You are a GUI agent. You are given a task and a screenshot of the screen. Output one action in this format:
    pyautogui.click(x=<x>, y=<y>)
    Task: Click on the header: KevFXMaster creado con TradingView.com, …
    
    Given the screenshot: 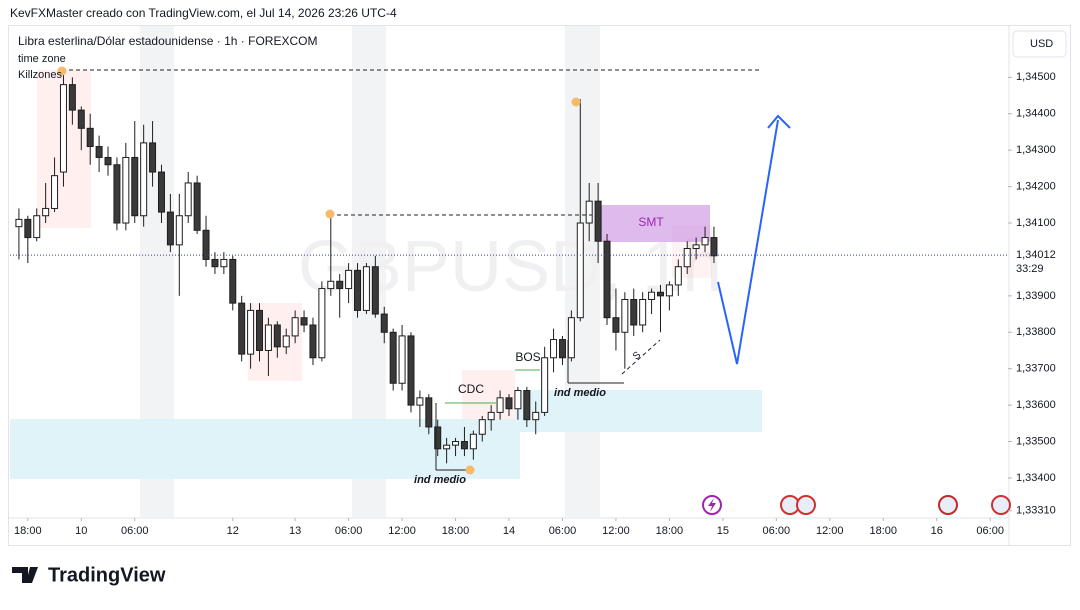 What is the action you would take?
    pyautogui.click(x=203, y=13)
    